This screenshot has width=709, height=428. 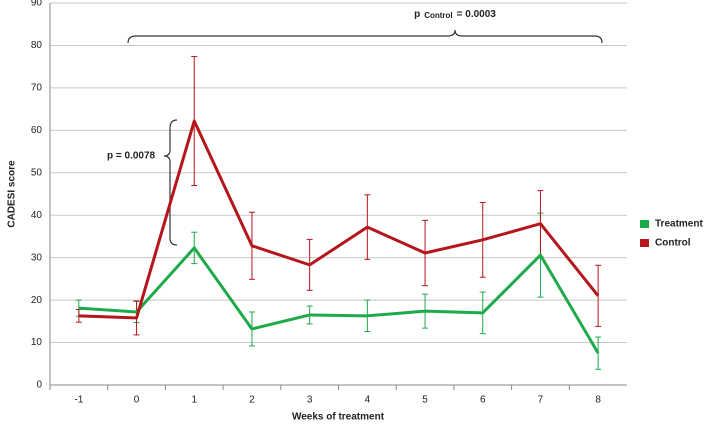 I want to click on p-symbol: p, so click(x=417, y=14).